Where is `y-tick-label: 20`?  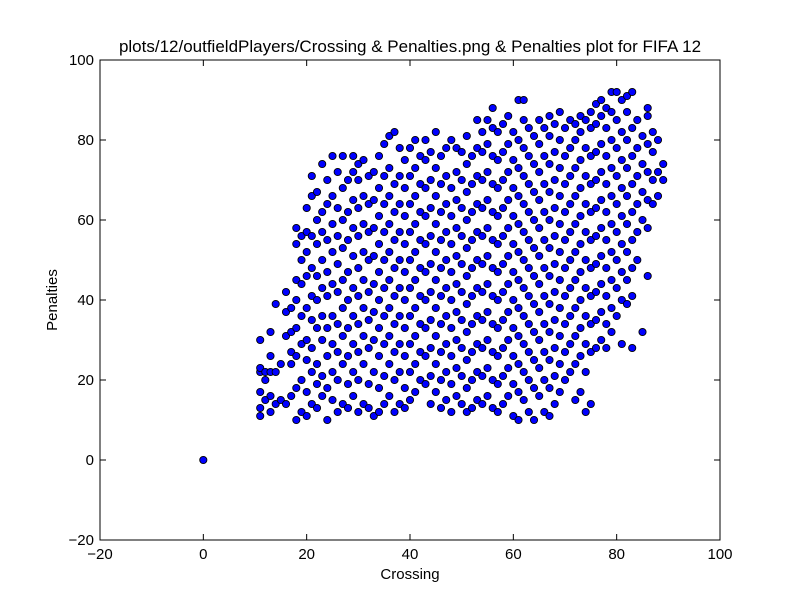
y-tick-label: 20 is located at coordinates (85, 380).